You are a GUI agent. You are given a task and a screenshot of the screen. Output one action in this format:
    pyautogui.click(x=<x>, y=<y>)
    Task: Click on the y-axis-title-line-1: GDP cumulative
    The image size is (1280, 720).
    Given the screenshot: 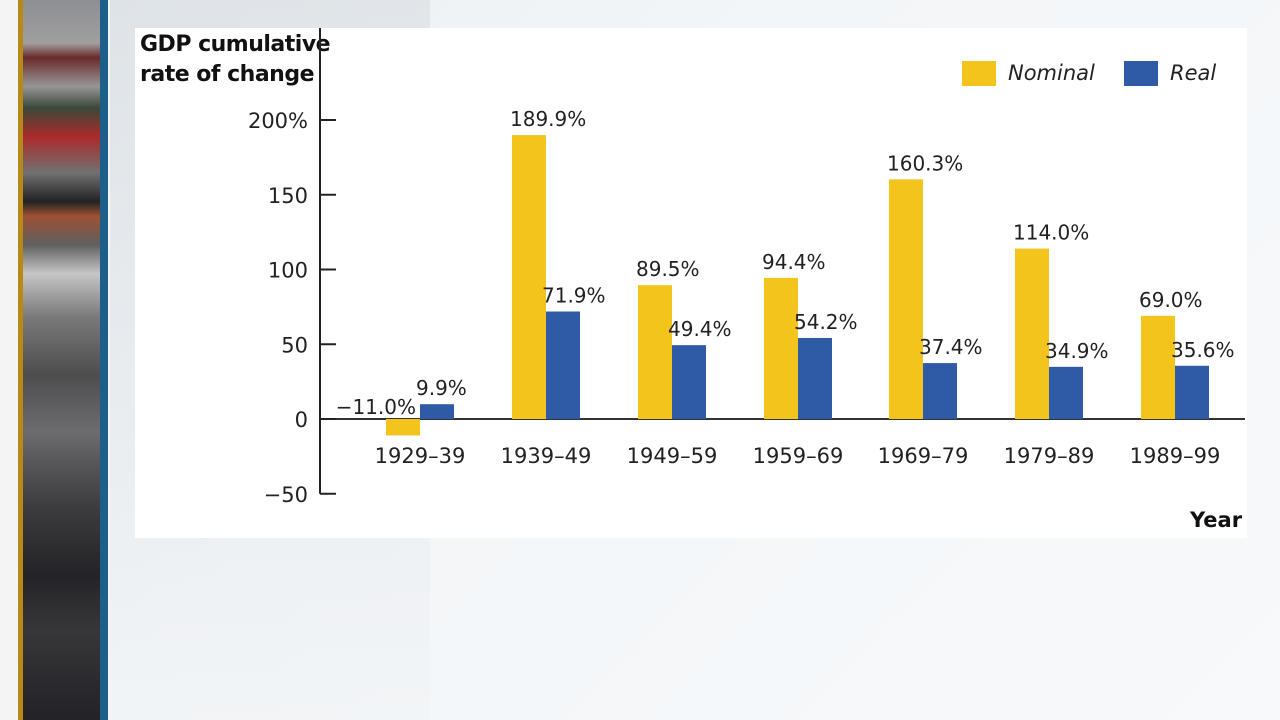 What is the action you would take?
    pyautogui.click(x=235, y=44)
    